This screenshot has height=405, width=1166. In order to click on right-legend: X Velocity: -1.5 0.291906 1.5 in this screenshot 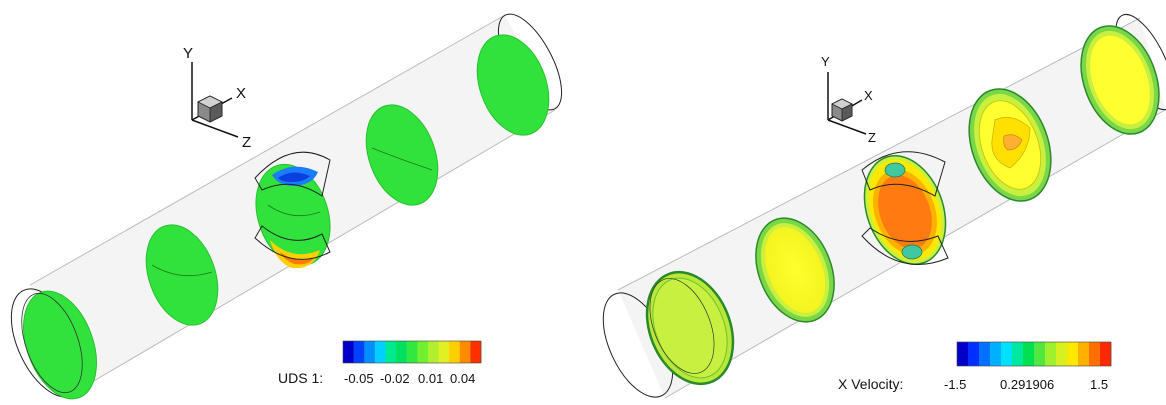, I will do `click(975, 366)`.